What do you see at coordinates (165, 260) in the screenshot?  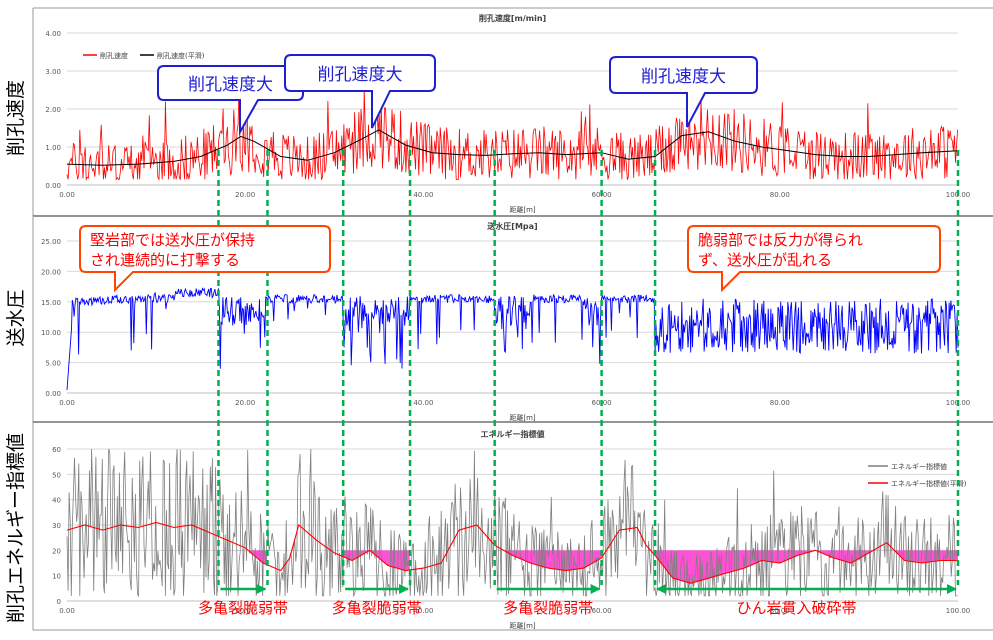 I see `callout-text-line: され連続的に打撃する` at bounding box center [165, 260].